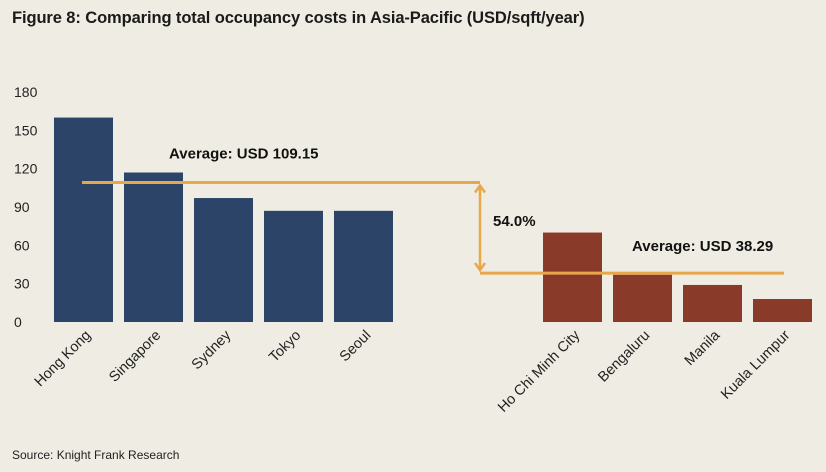  I want to click on y-tick-label: 150, so click(26, 130).